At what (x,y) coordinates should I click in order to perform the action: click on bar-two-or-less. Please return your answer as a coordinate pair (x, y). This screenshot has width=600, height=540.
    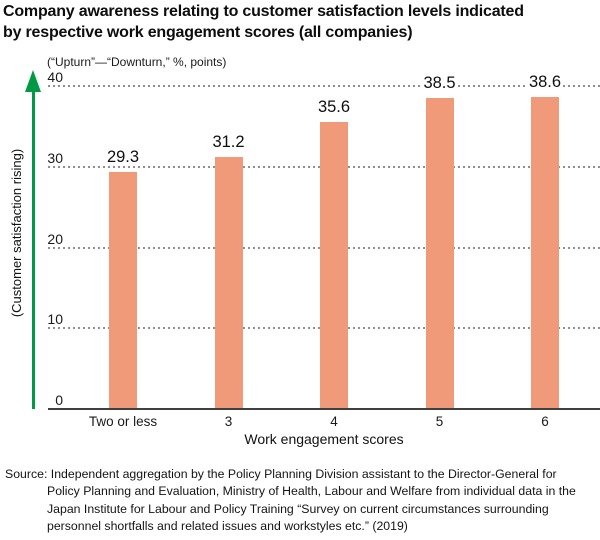
    Looking at the image, I should click on (123, 290).